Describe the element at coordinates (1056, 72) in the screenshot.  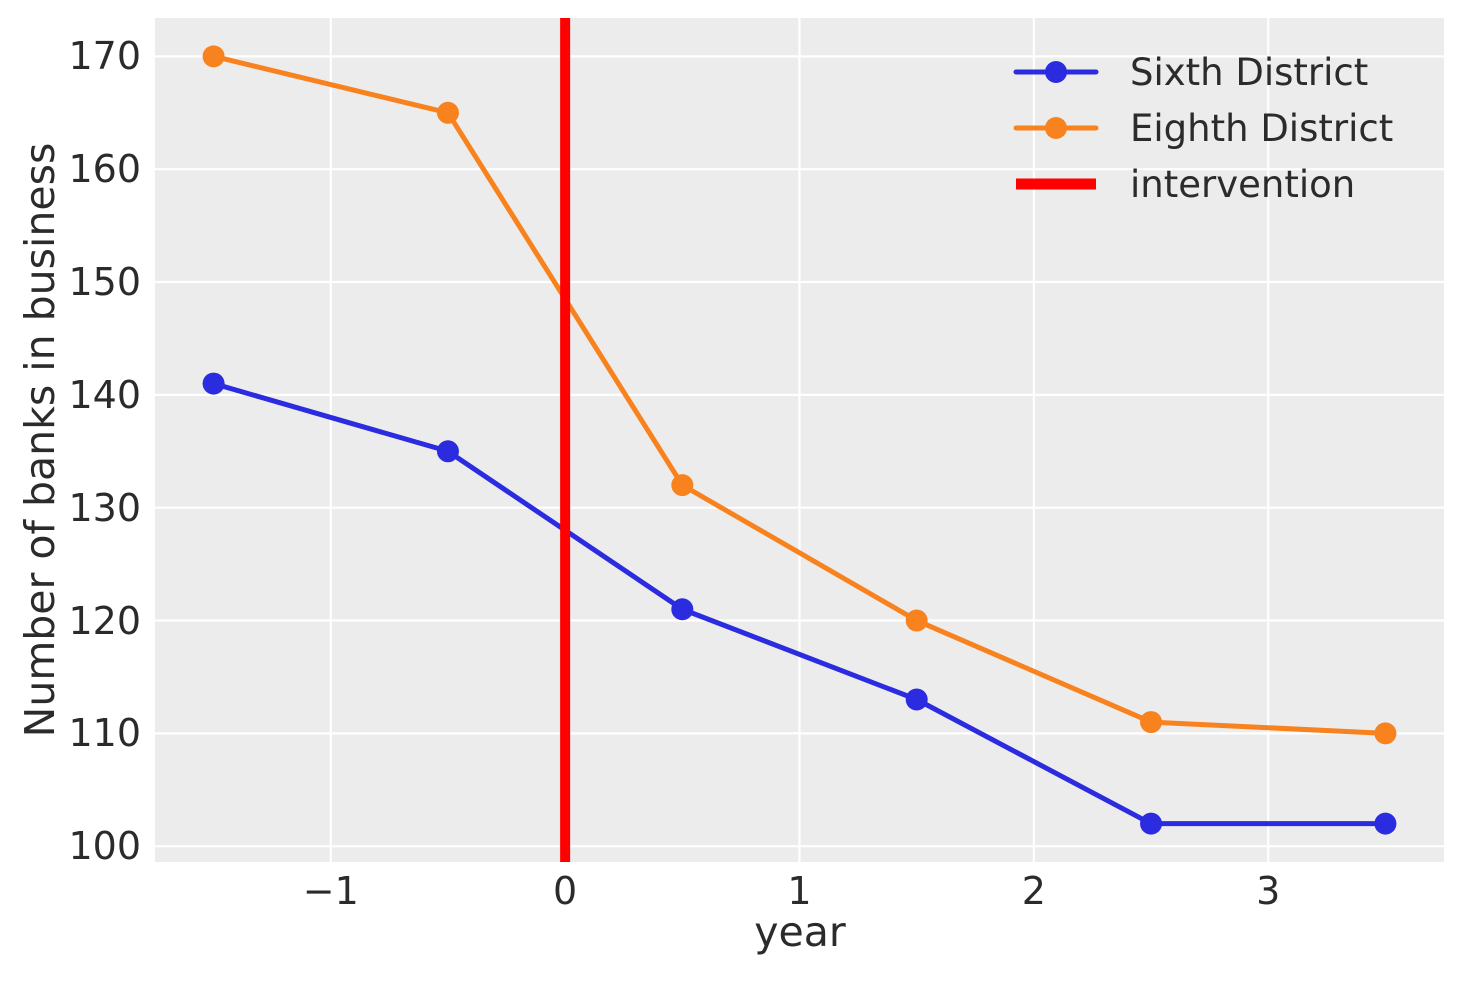
I see `legend-line-marker-sixth-district-icon` at that location.